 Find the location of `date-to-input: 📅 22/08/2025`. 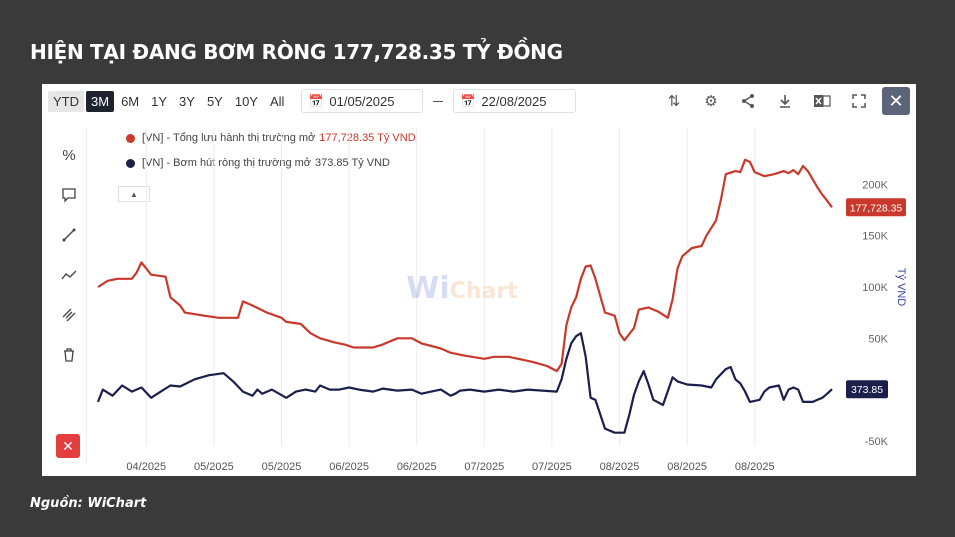

date-to-input: 📅 22/08/2025 is located at coordinates (514, 101).